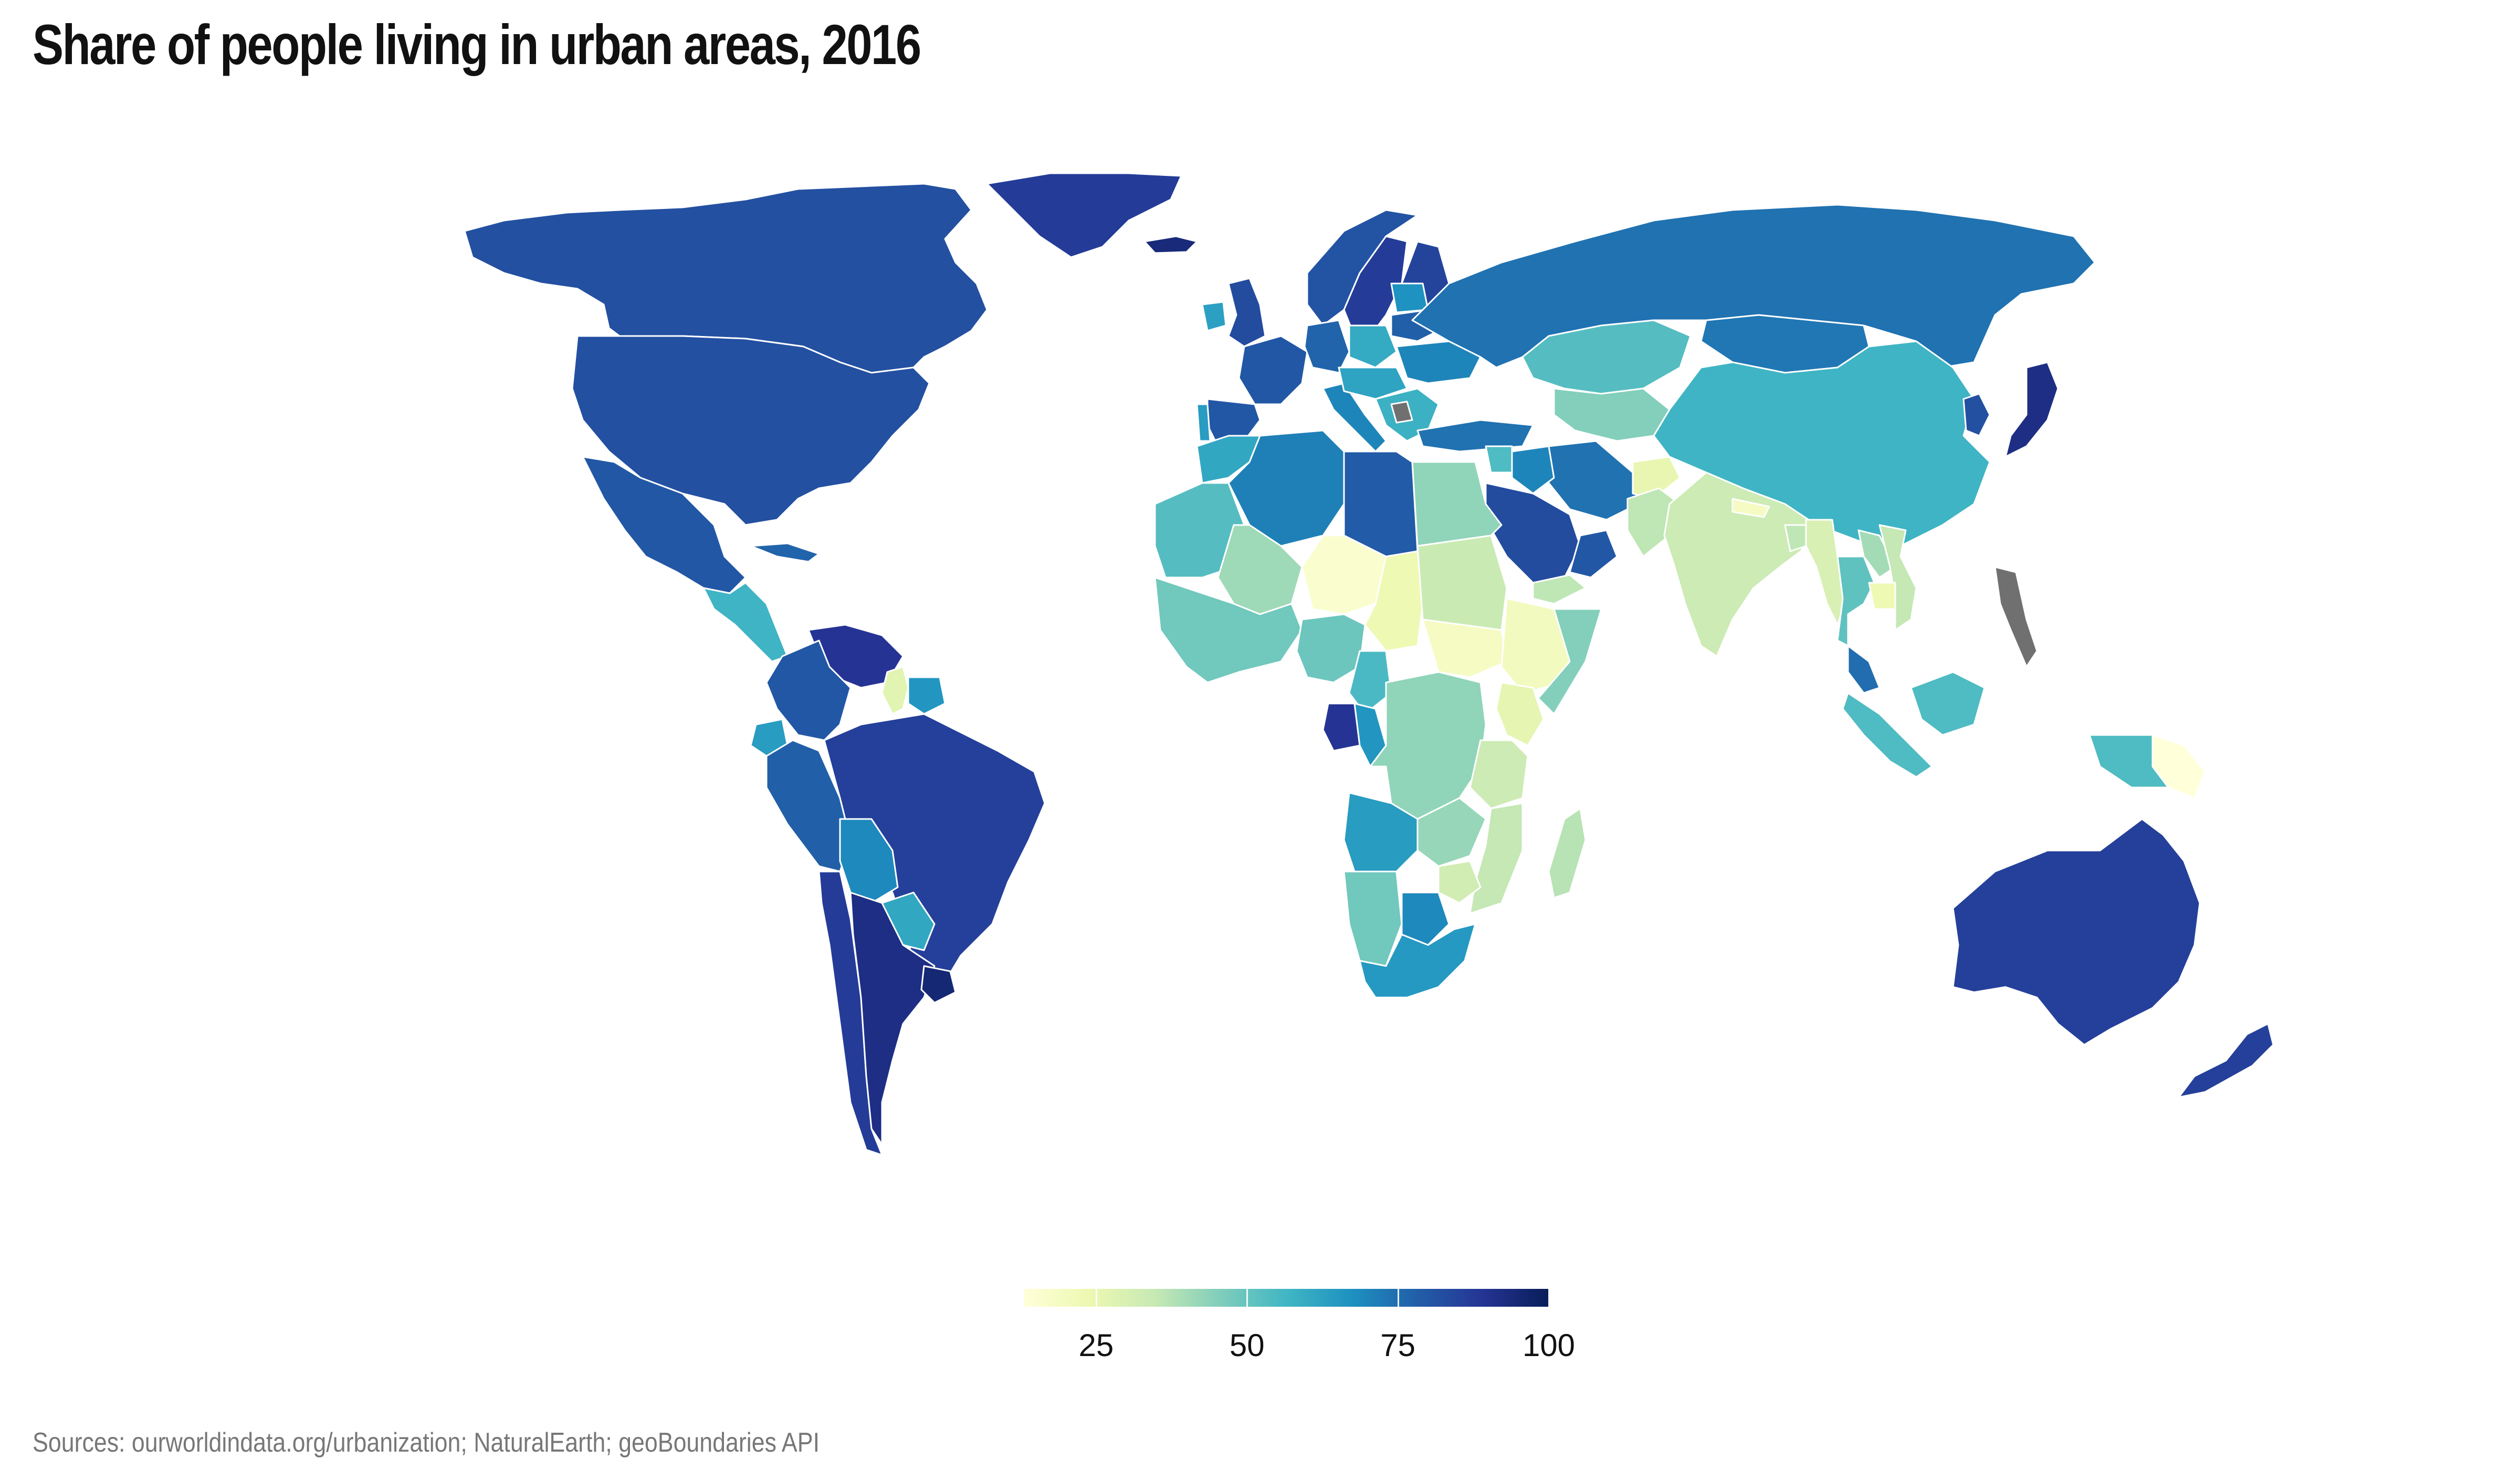 The height and width of the screenshot is (1470, 2520). I want to click on region-japan, so click(2031, 409).